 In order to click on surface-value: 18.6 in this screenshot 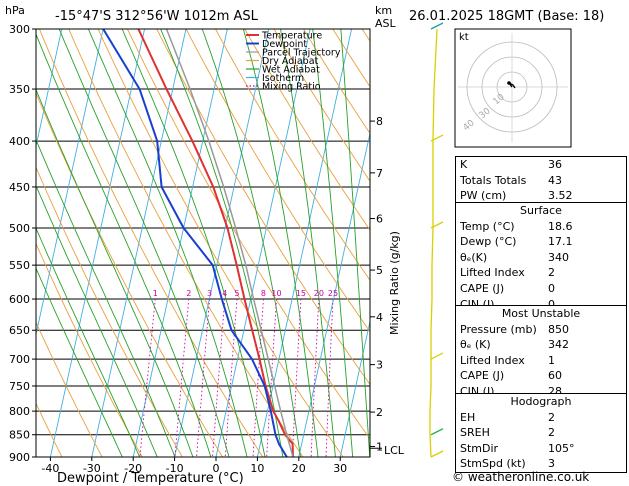, I will do `click(560, 226)`.